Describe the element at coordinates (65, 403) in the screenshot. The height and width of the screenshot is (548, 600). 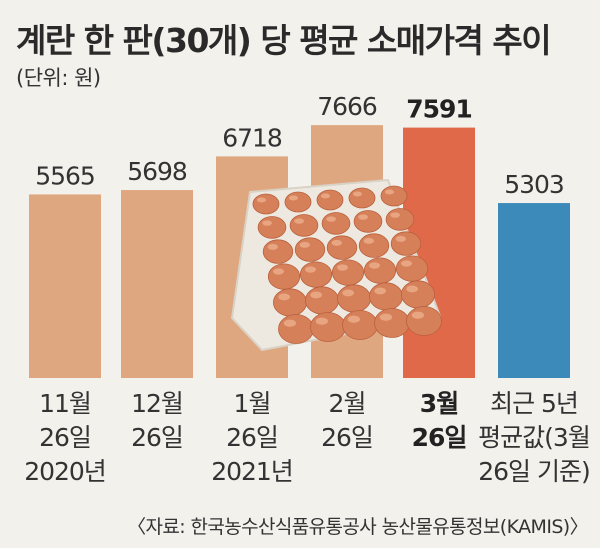
I see `category-label-0-0: 11월` at that location.